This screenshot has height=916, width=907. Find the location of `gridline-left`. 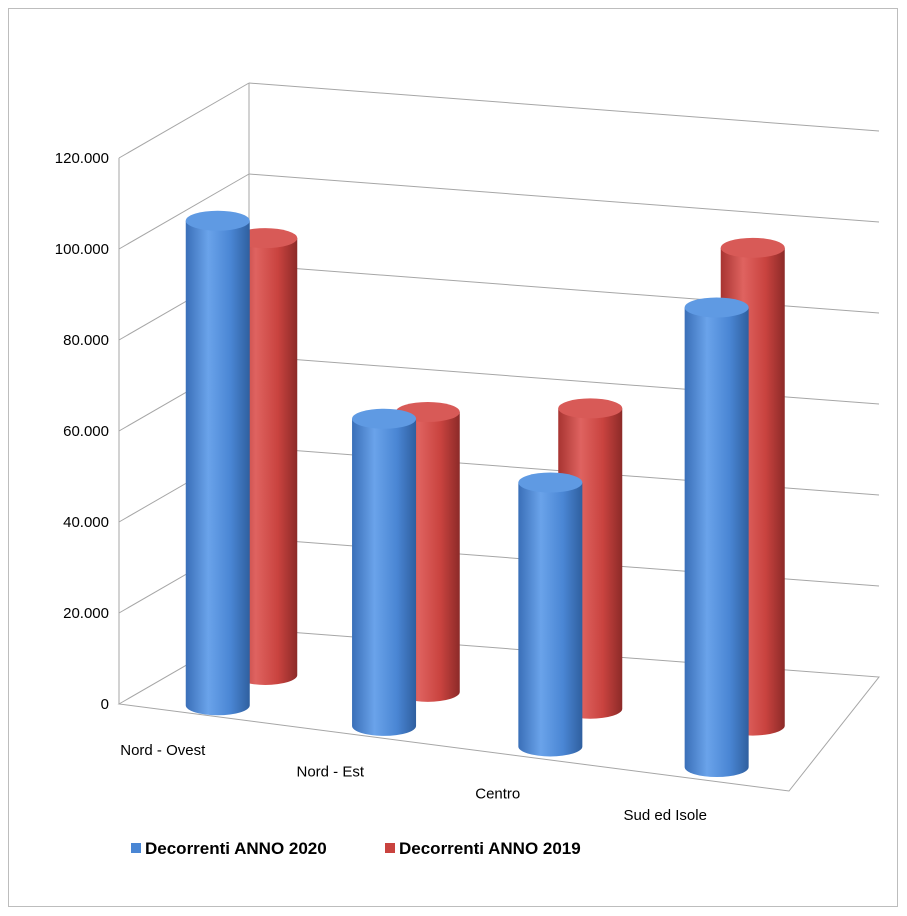

gridline-left is located at coordinates (184, 120).